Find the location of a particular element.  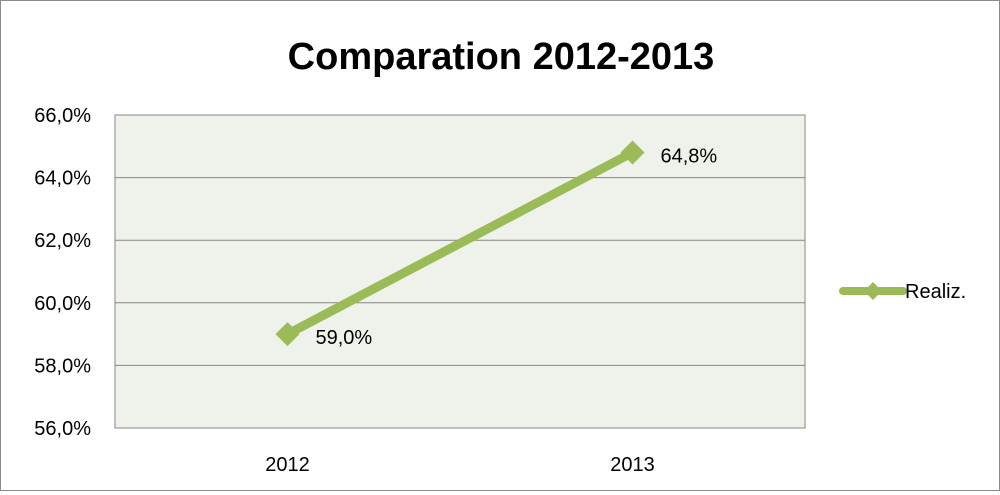

x-tick-label: 2012 is located at coordinates (287, 465).